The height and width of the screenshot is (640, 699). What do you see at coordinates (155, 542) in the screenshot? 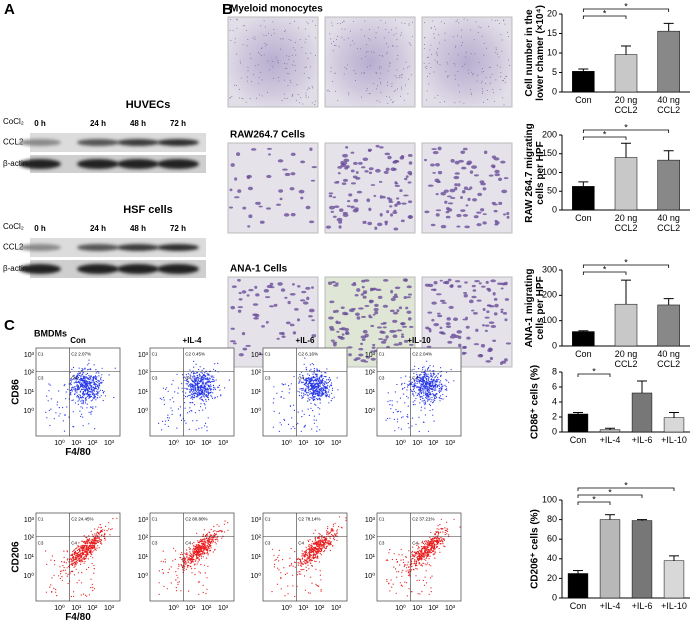
I see `quadrant-label: C3` at bounding box center [155, 542].